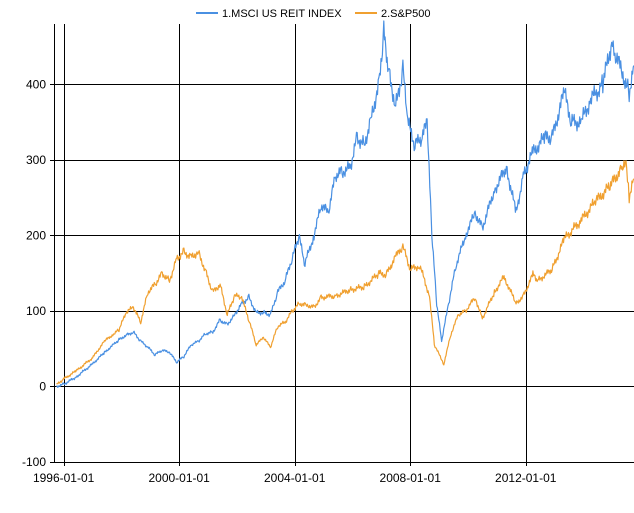  Describe the element at coordinates (36, 235) in the screenshot. I see `y-tick-label: 200` at that location.